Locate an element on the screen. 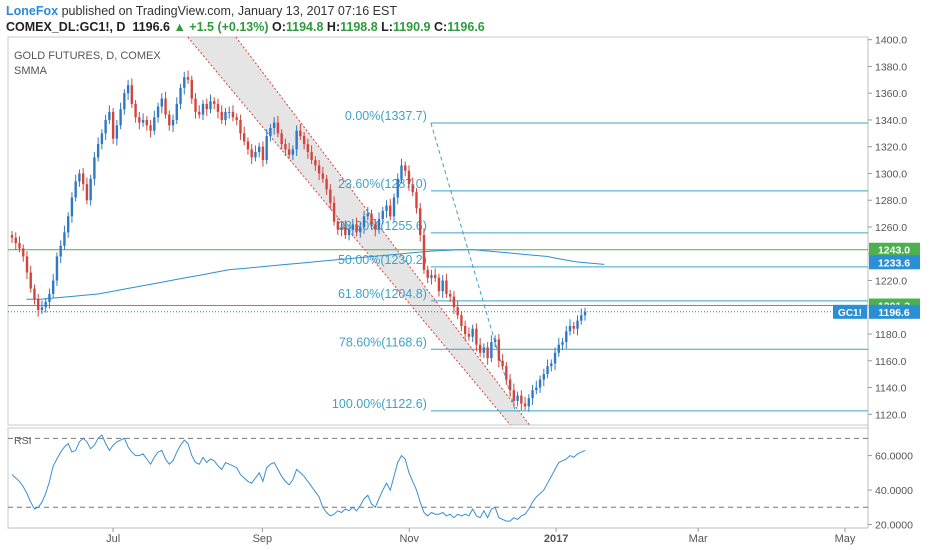 This screenshot has width=932, height=550. symbol-label: COMEX_DL:GC1!, D is located at coordinates (66, 27).